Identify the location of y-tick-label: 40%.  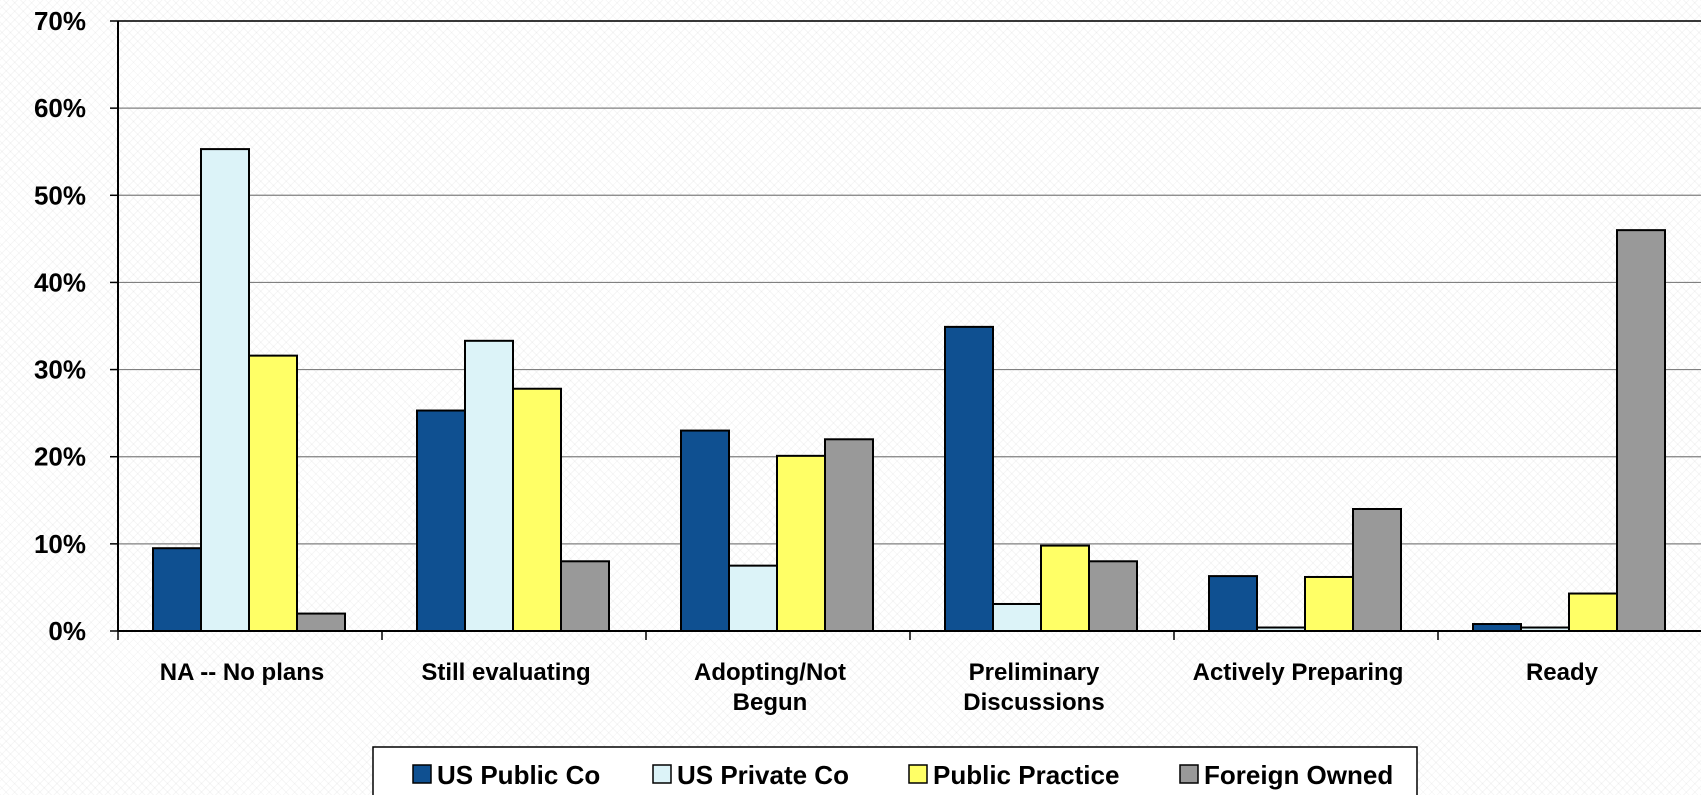
(60, 282).